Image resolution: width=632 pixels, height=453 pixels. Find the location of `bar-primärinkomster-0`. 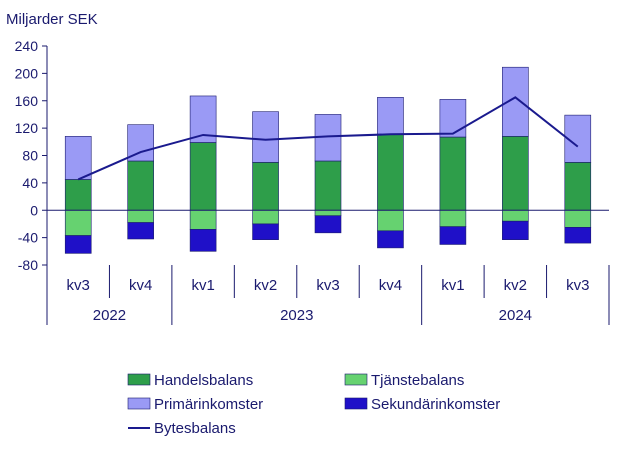

bar-primärinkomster-0 is located at coordinates (78, 158).